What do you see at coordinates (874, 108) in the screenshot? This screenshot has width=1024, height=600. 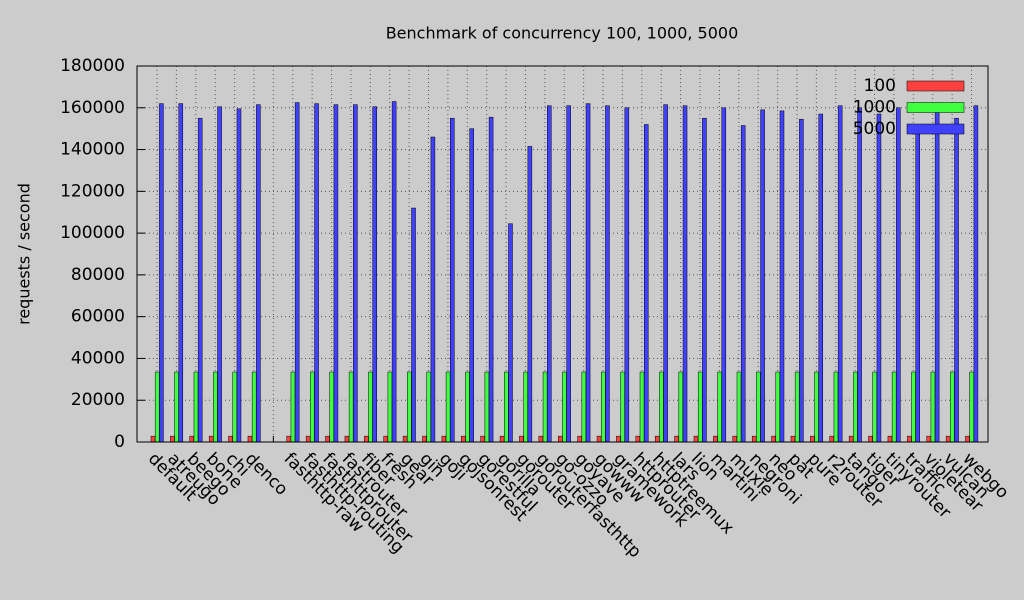 I see `legend-label: 1000` at bounding box center [874, 108].